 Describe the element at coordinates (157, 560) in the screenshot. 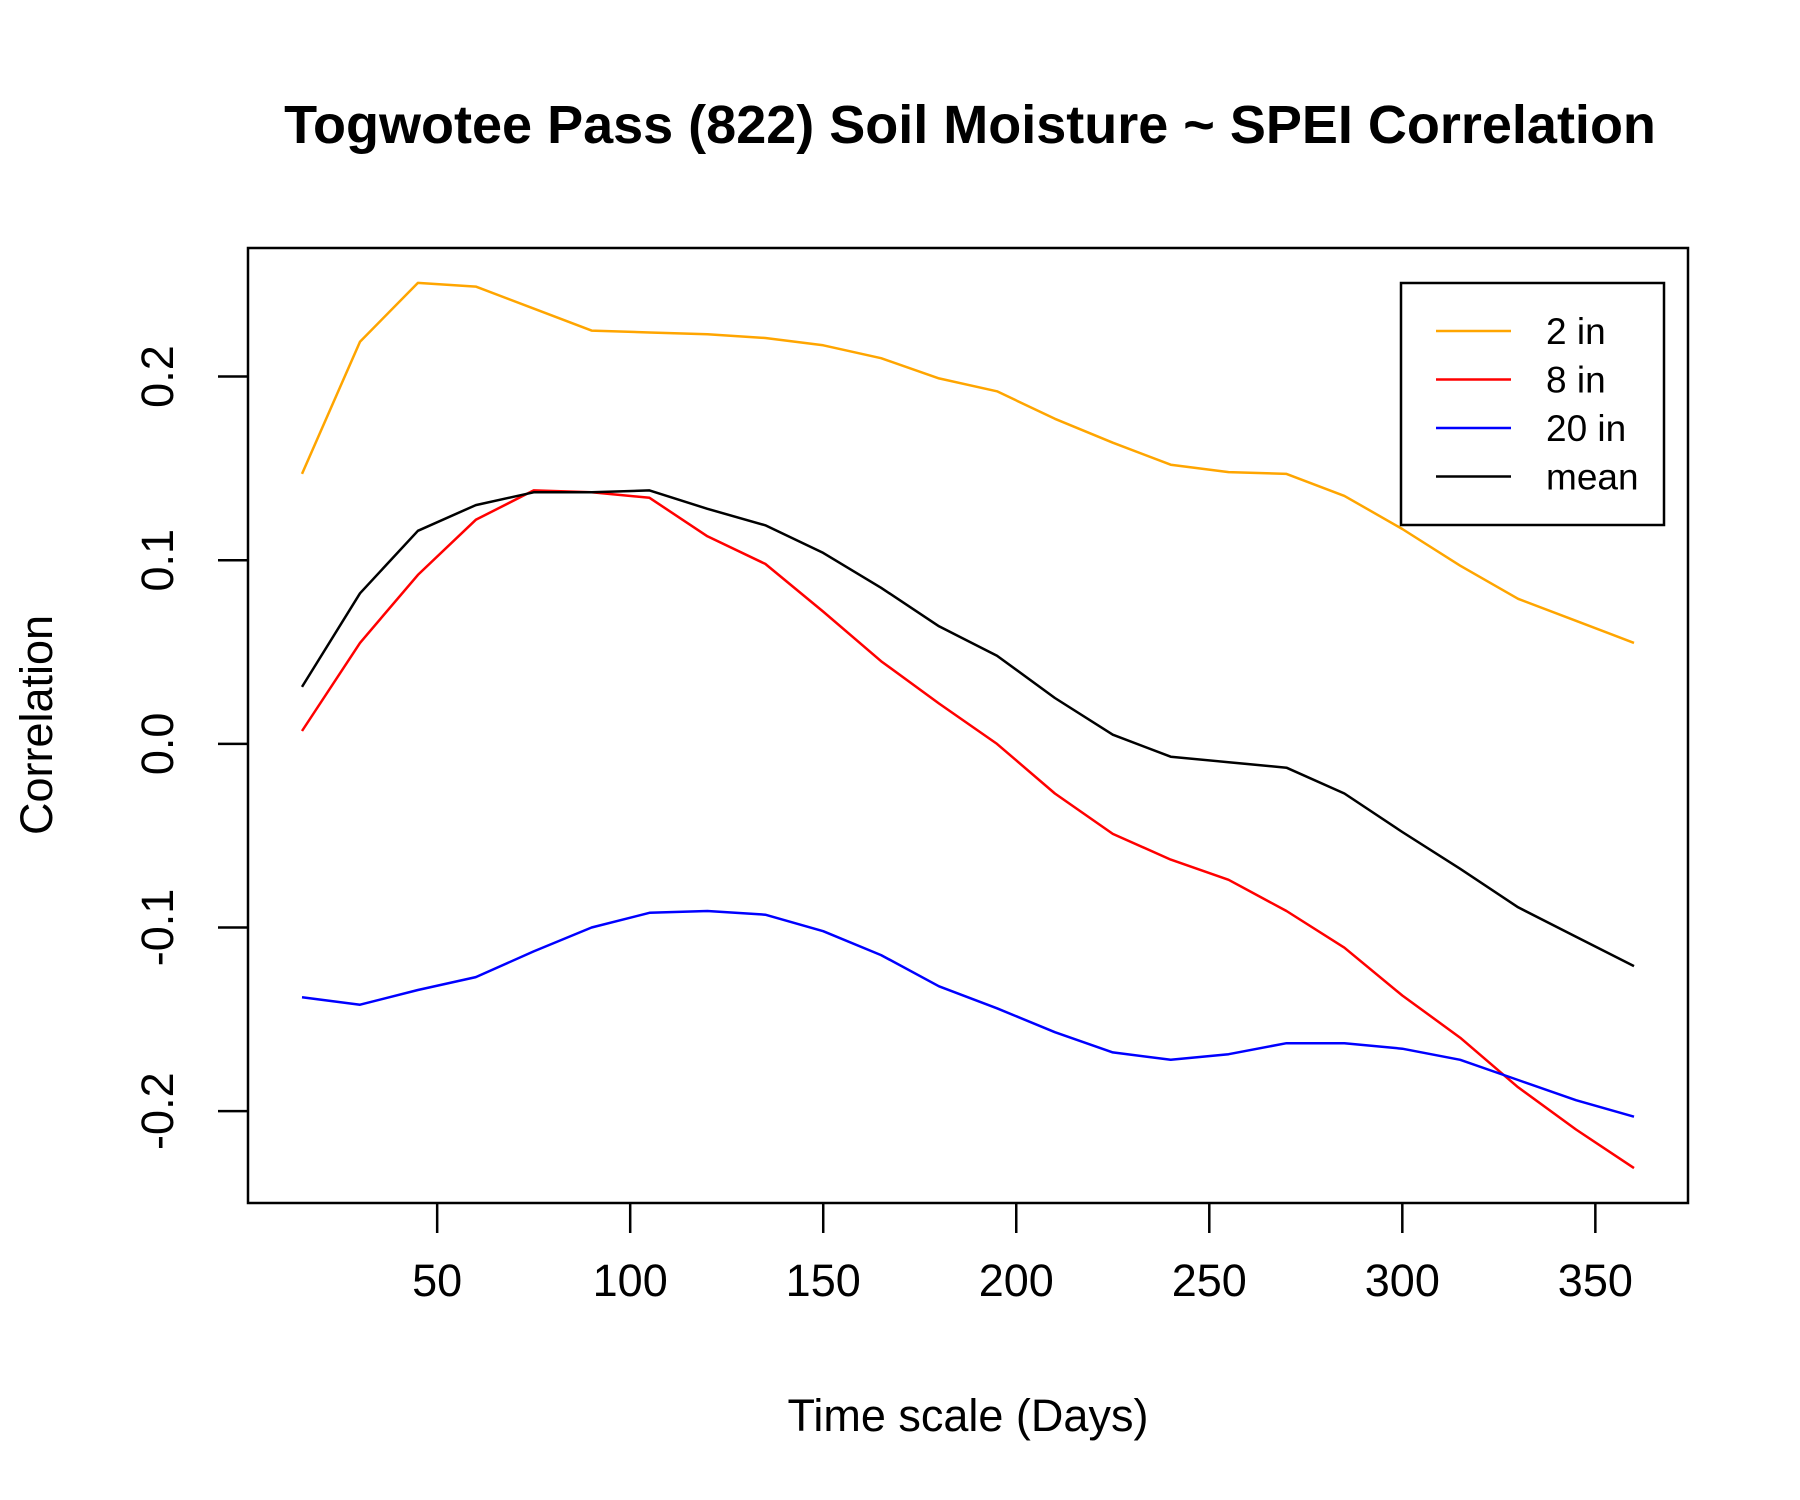

I see `y-tick-label: 0.1` at that location.